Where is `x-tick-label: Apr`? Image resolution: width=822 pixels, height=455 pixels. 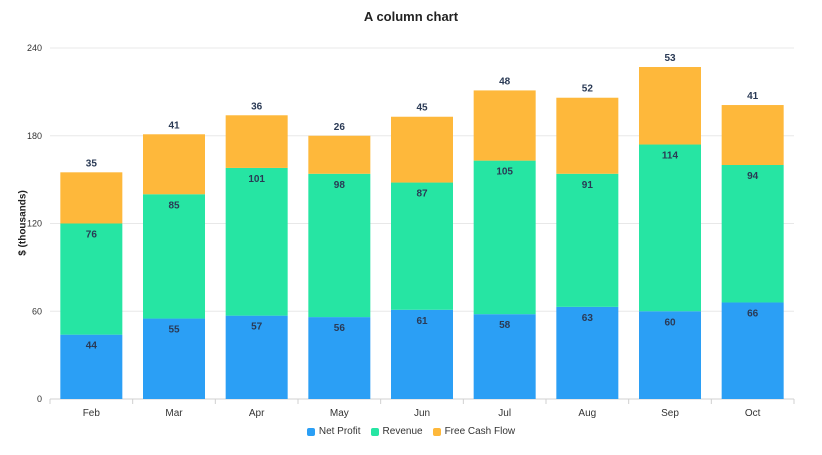
x-tick-label: Apr is located at coordinates (257, 413).